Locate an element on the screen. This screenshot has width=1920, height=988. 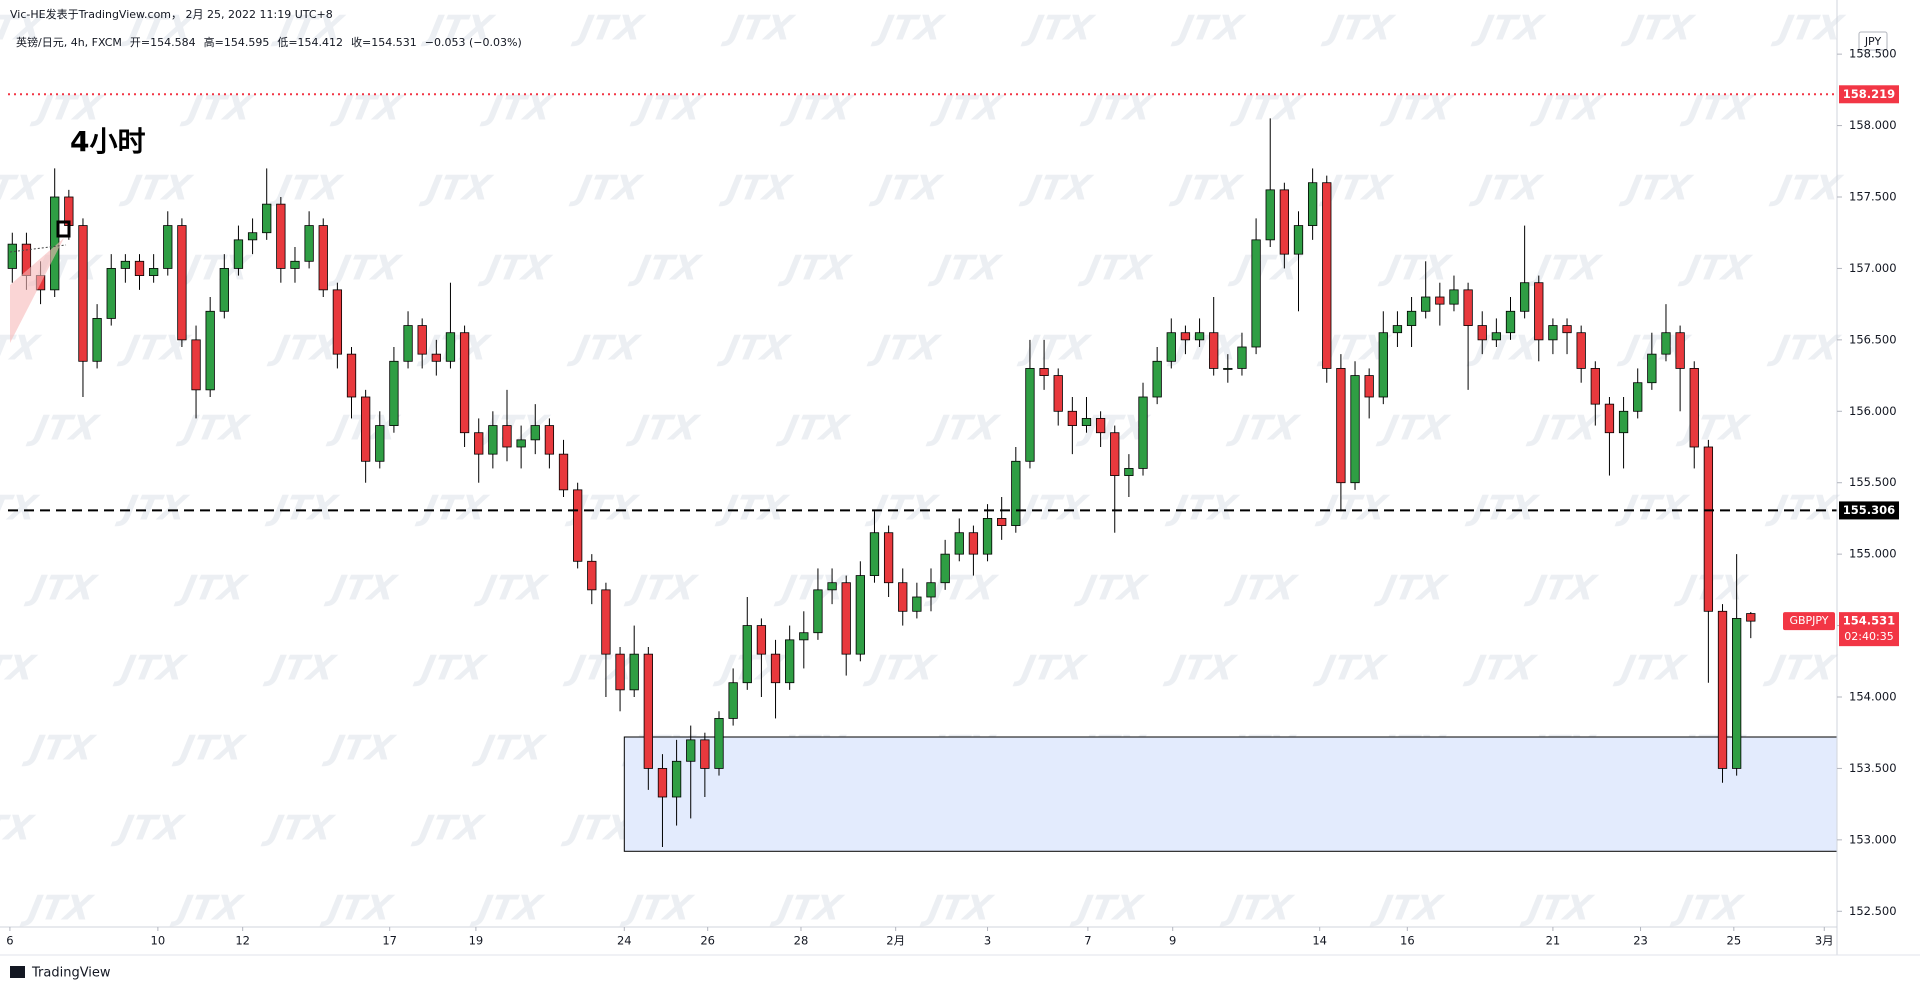
y-tick-label: 155.000 is located at coordinates (1873, 554).